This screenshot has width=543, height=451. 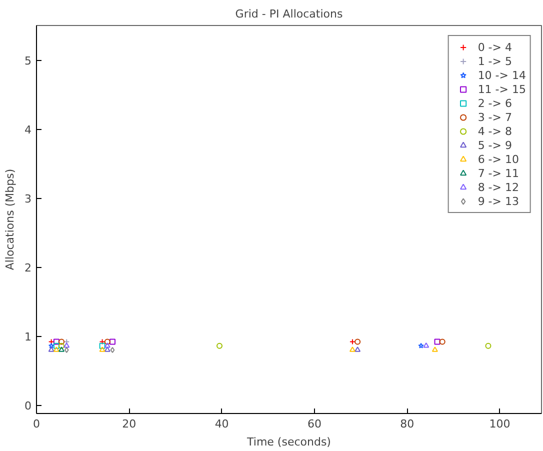 I want to click on y-tick-label: 4, so click(x=28, y=130).